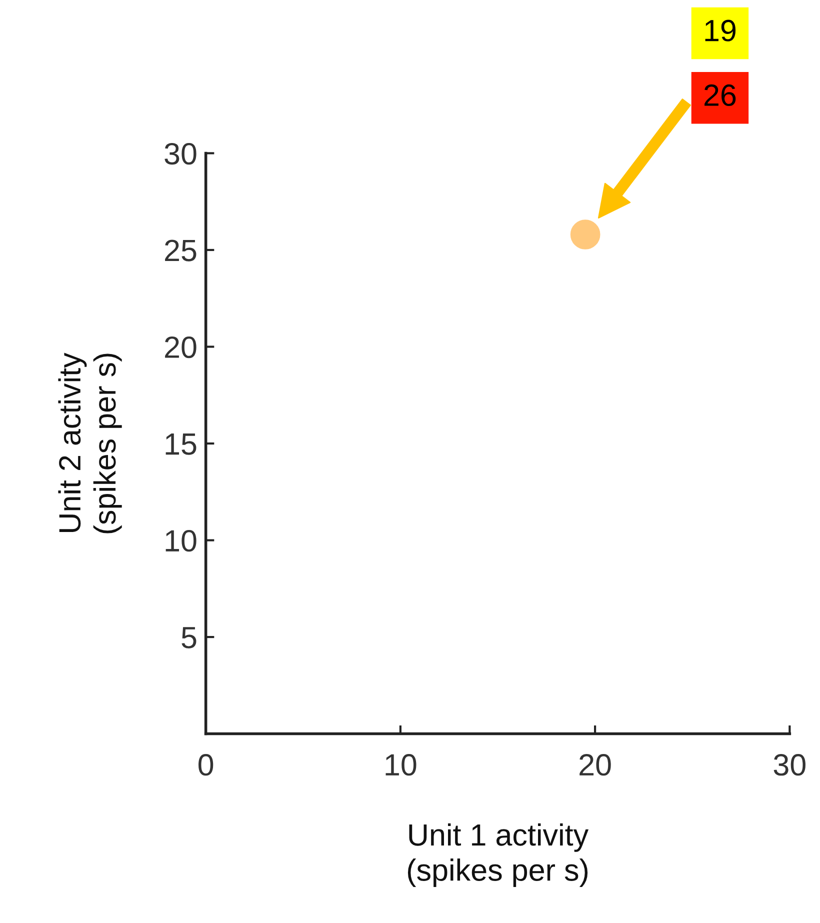 Image resolution: width=820 pixels, height=923 pixels. I want to click on y-tick-label: 30, so click(180, 153).